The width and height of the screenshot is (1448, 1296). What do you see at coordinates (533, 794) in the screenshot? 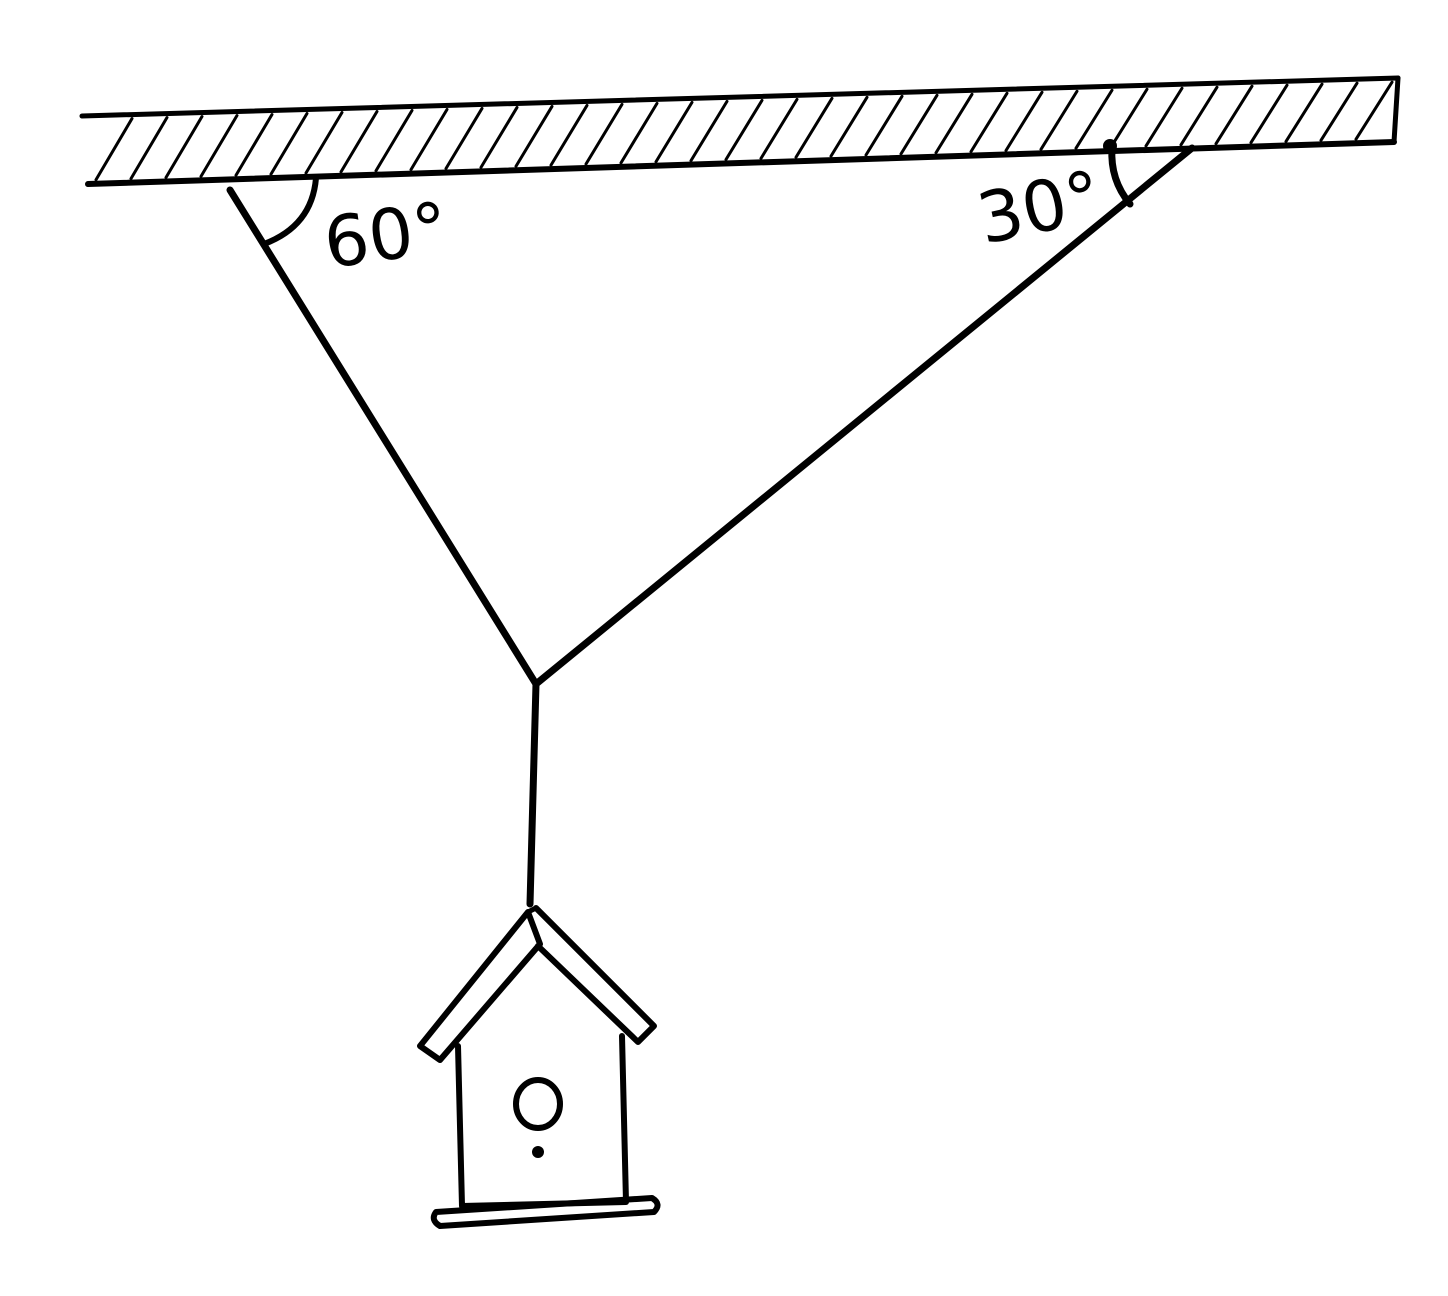
I see `vertical-rope` at bounding box center [533, 794].